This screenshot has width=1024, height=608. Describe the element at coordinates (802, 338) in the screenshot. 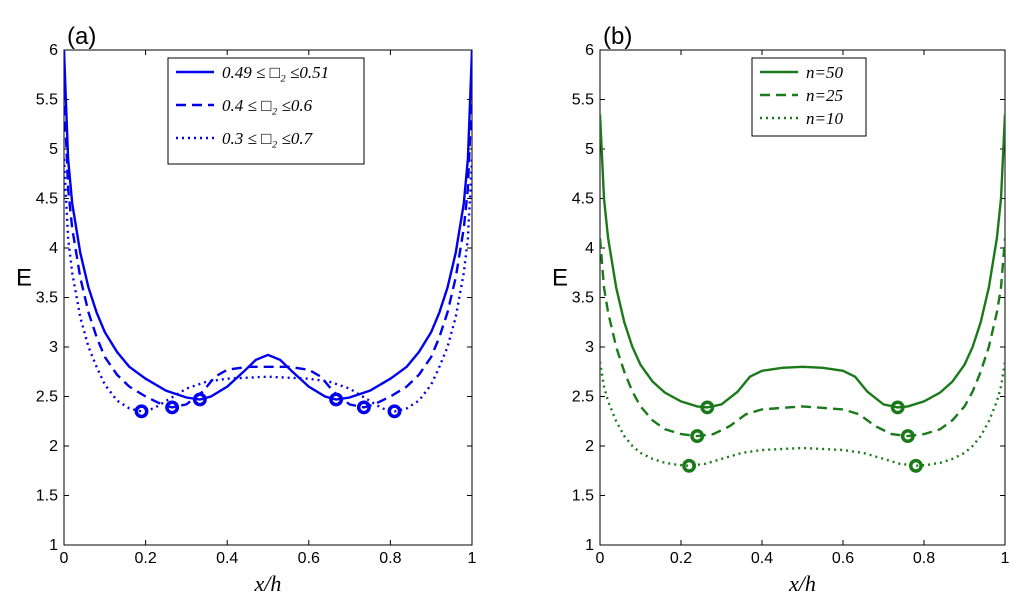

I see `series-line-dashed` at that location.